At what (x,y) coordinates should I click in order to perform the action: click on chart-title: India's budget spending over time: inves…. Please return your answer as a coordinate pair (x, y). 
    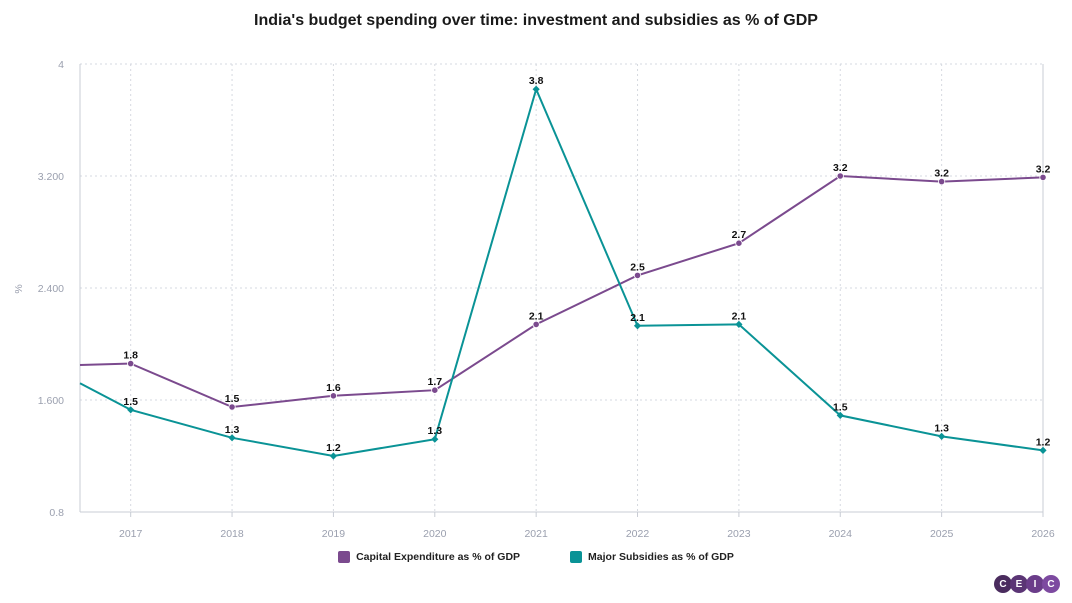
    Looking at the image, I should click on (536, 20).